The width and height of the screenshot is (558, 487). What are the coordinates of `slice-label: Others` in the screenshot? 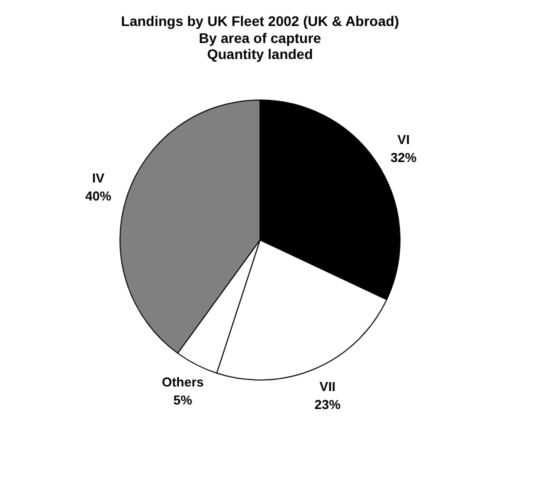 It's located at (183, 382).